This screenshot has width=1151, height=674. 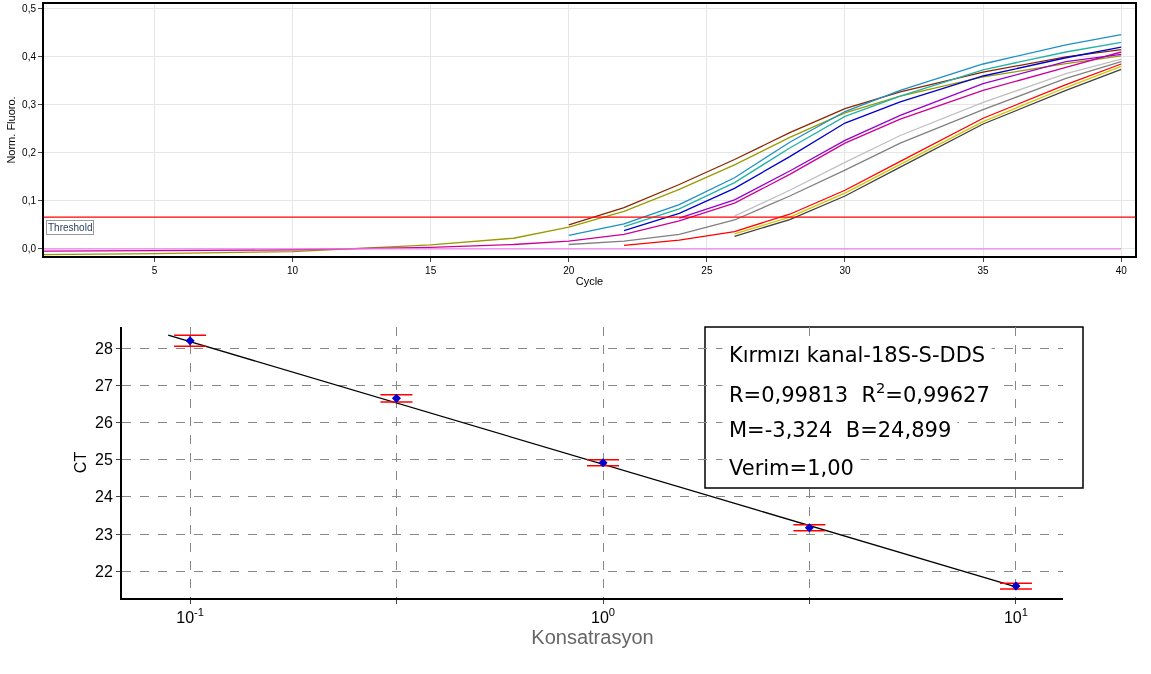 I want to click on y-tick-label: 0,4, so click(x=29, y=57).